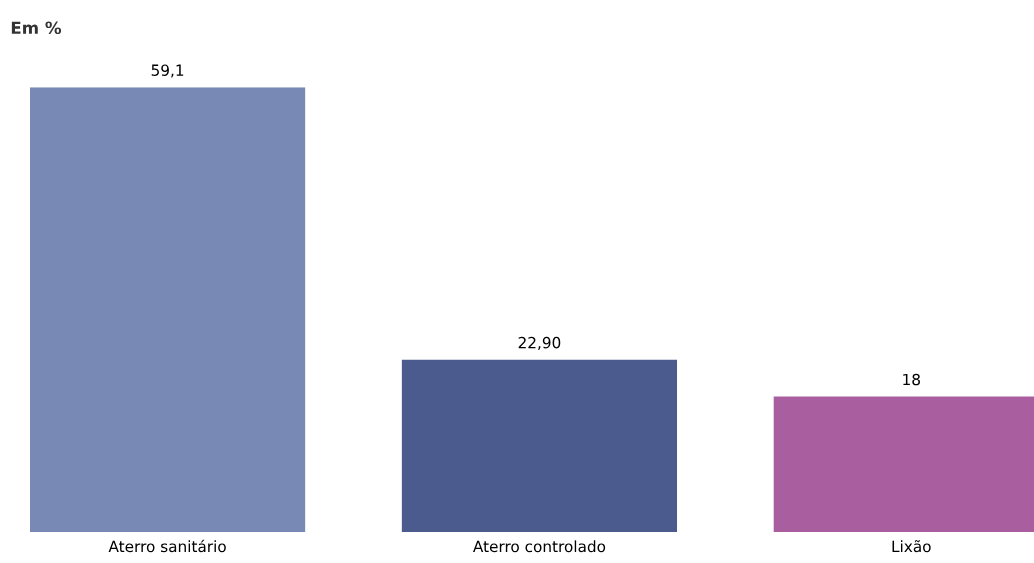 This screenshot has height=563, width=1034. Describe the element at coordinates (911, 379) in the screenshot. I see `data-label: 18` at that location.